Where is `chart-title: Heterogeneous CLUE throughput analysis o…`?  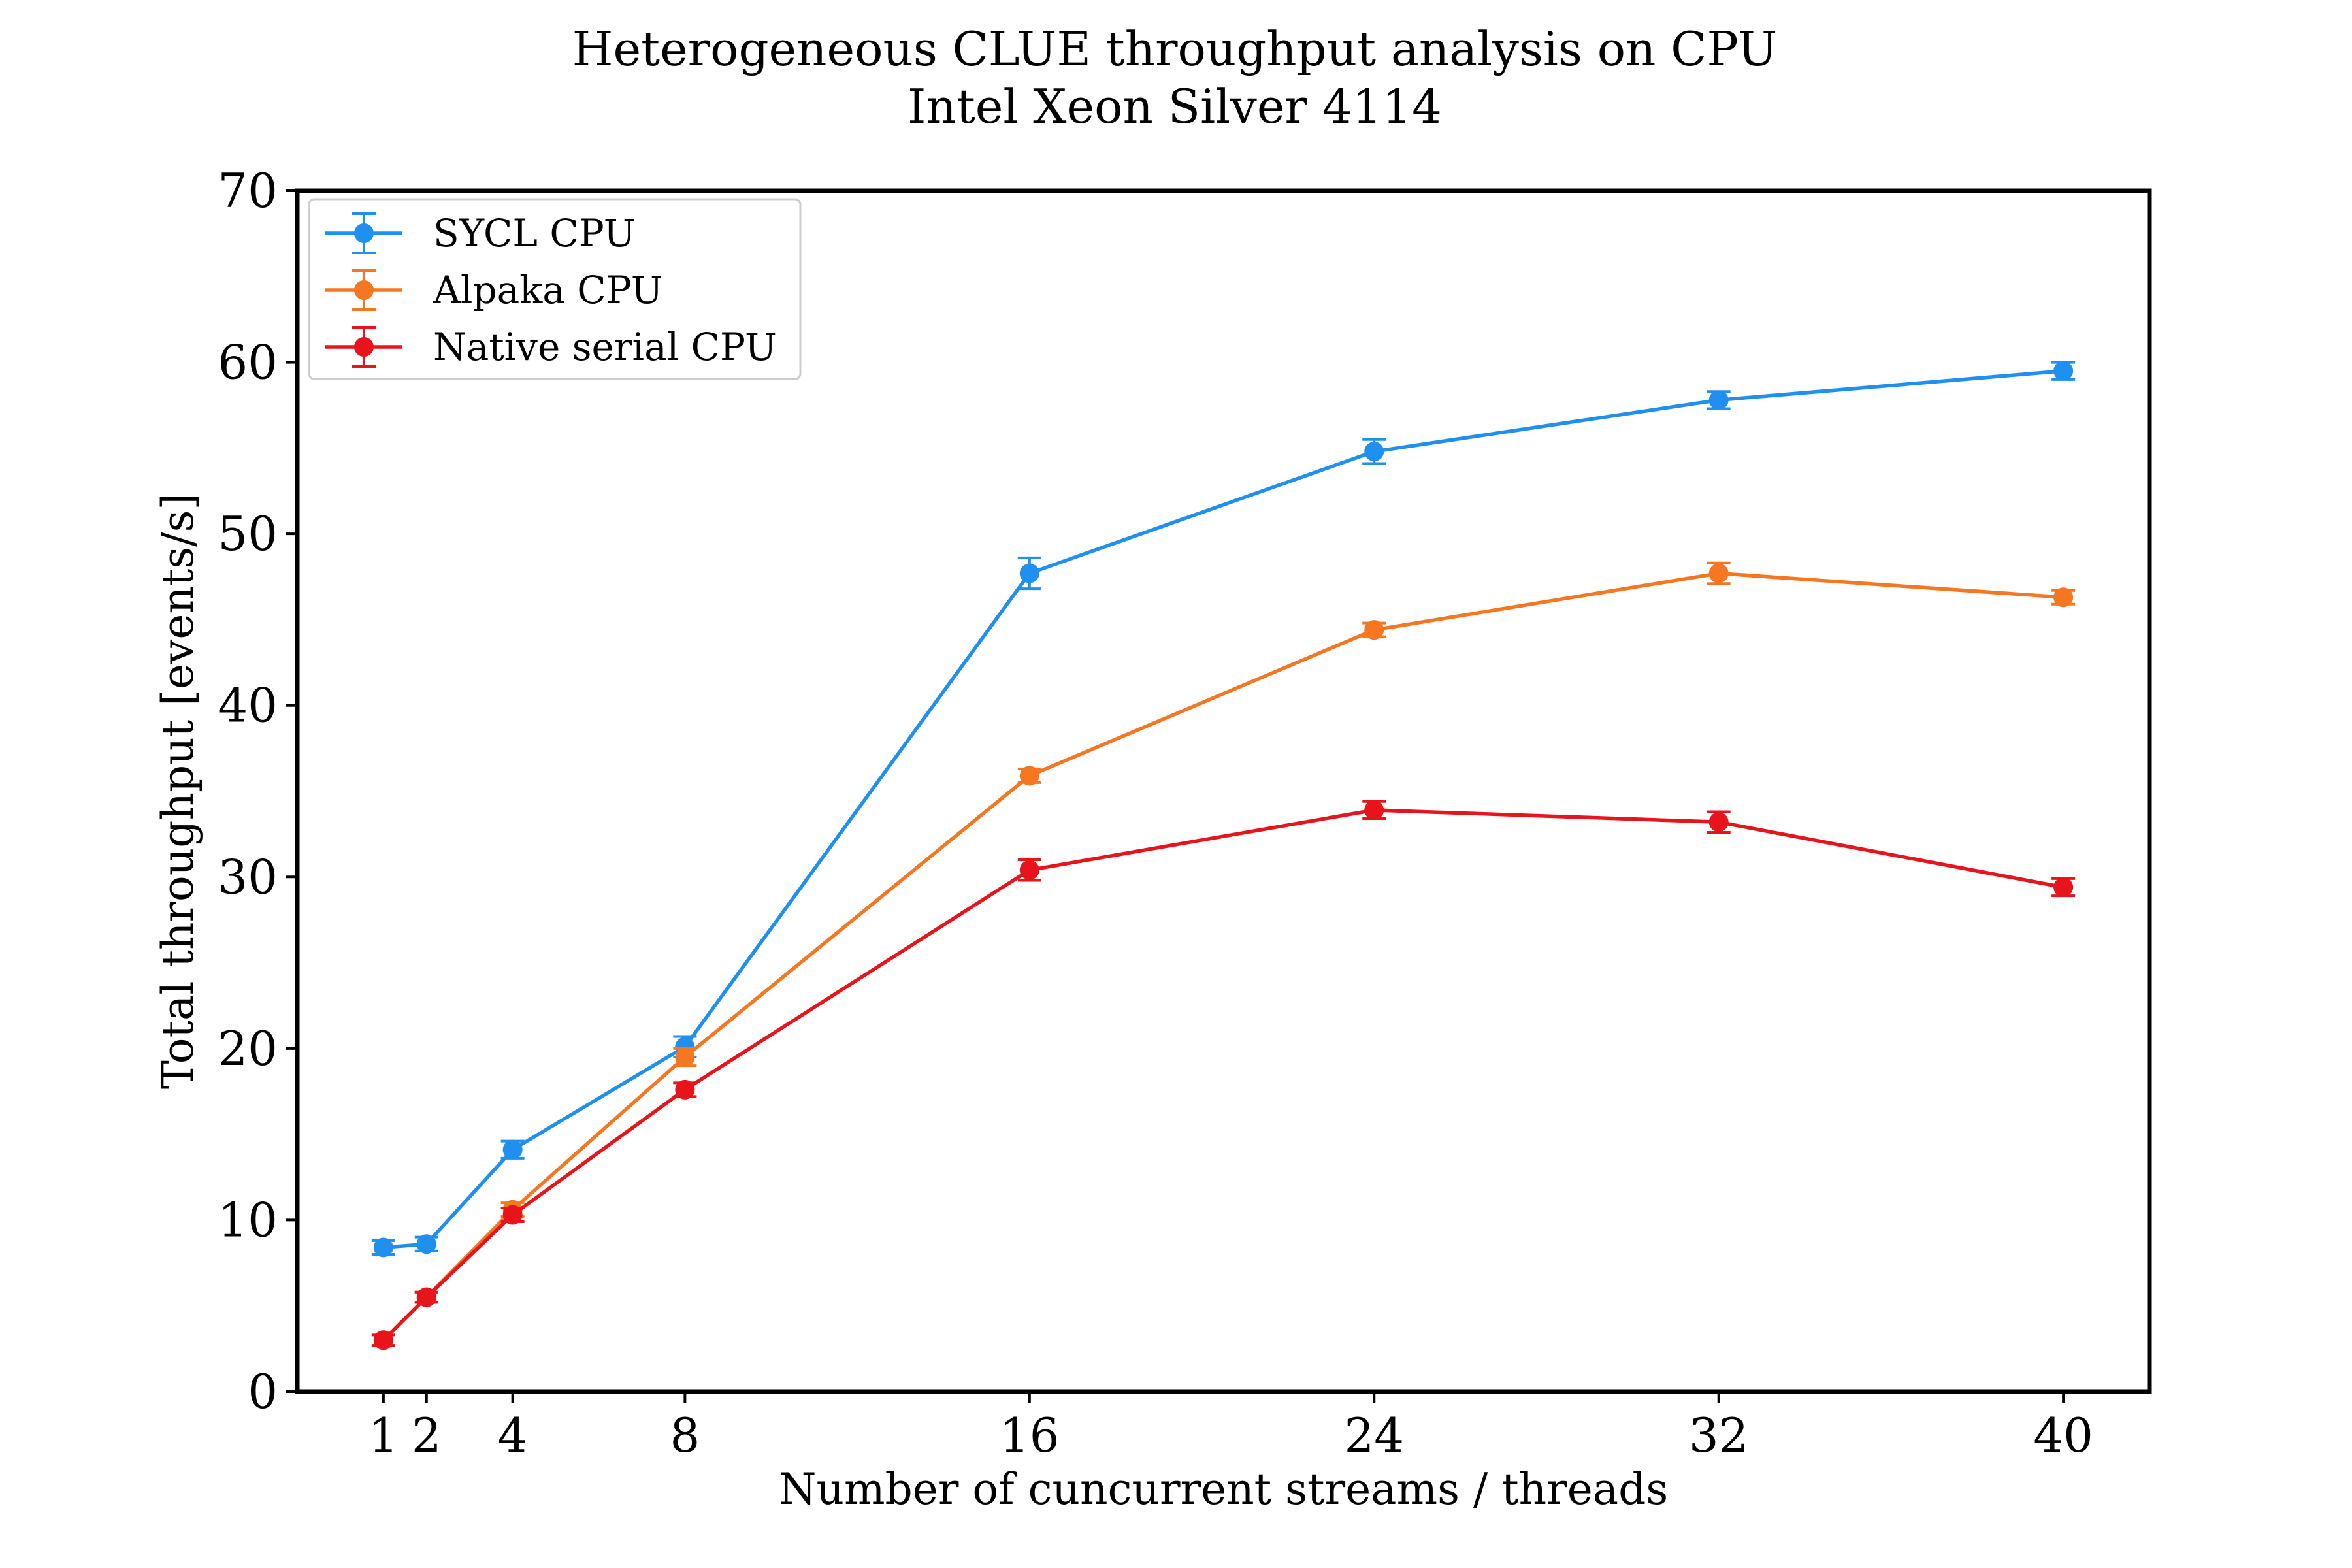 chart-title: Heterogeneous CLUE throughput analysis o… is located at coordinates (1175, 49).